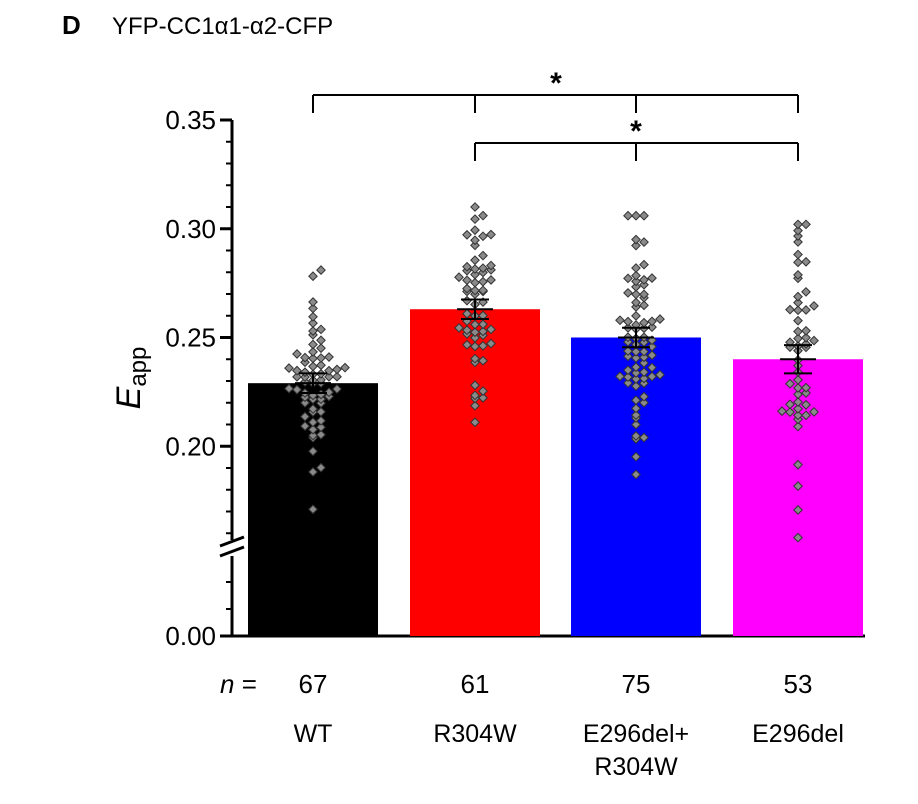  I want to click on error-bars, so click(555, 346).